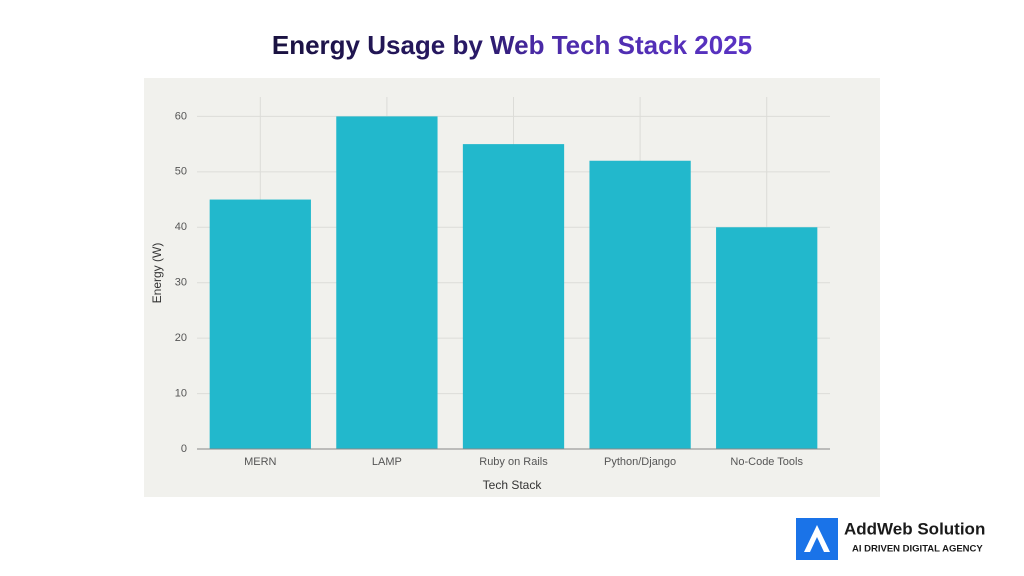  I want to click on logo: AddWeb Solution AI DRIVEN DIGITAL AGENCY, so click(890, 539).